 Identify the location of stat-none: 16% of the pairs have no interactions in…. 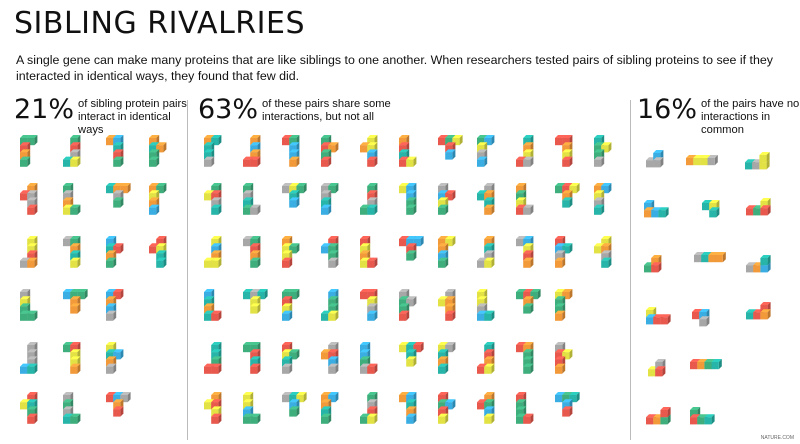
(718, 116).